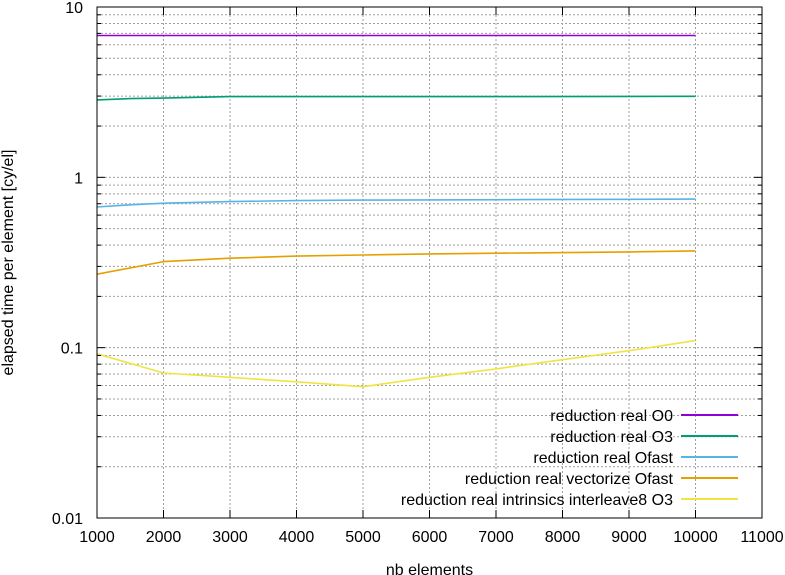 This screenshot has width=785, height=575. Describe the element at coordinates (629, 537) in the screenshot. I see `x-tick-label: 9000` at that location.